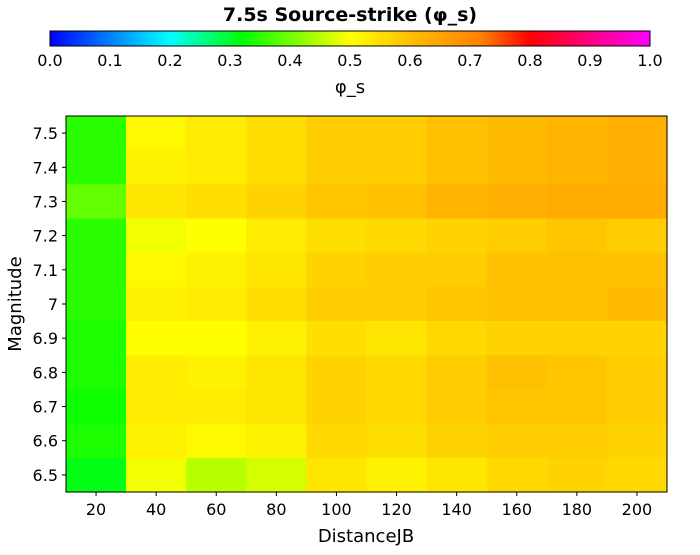 Image resolution: width=700 pixels, height=555 pixels. Describe the element at coordinates (49, 60) in the screenshot. I see `colorbar-tick-label: 0.0` at that location.